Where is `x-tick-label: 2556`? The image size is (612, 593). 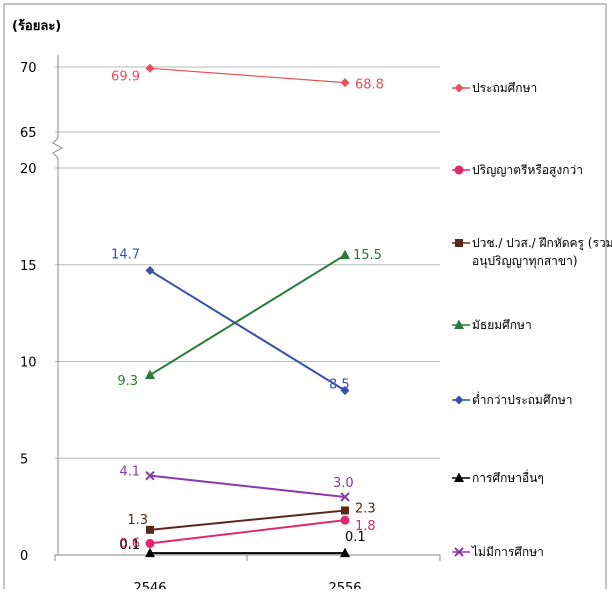 x-tick-label: 2556 is located at coordinates (344, 585).